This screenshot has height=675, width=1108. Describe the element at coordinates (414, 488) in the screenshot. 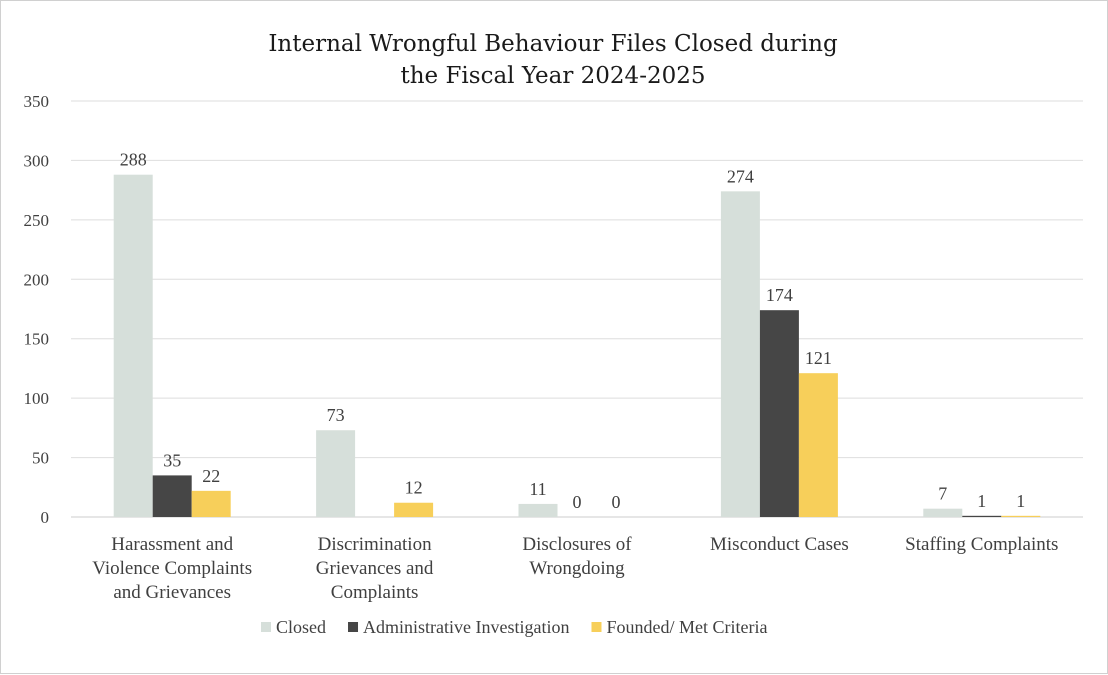

I see `data-label: 12` at that location.